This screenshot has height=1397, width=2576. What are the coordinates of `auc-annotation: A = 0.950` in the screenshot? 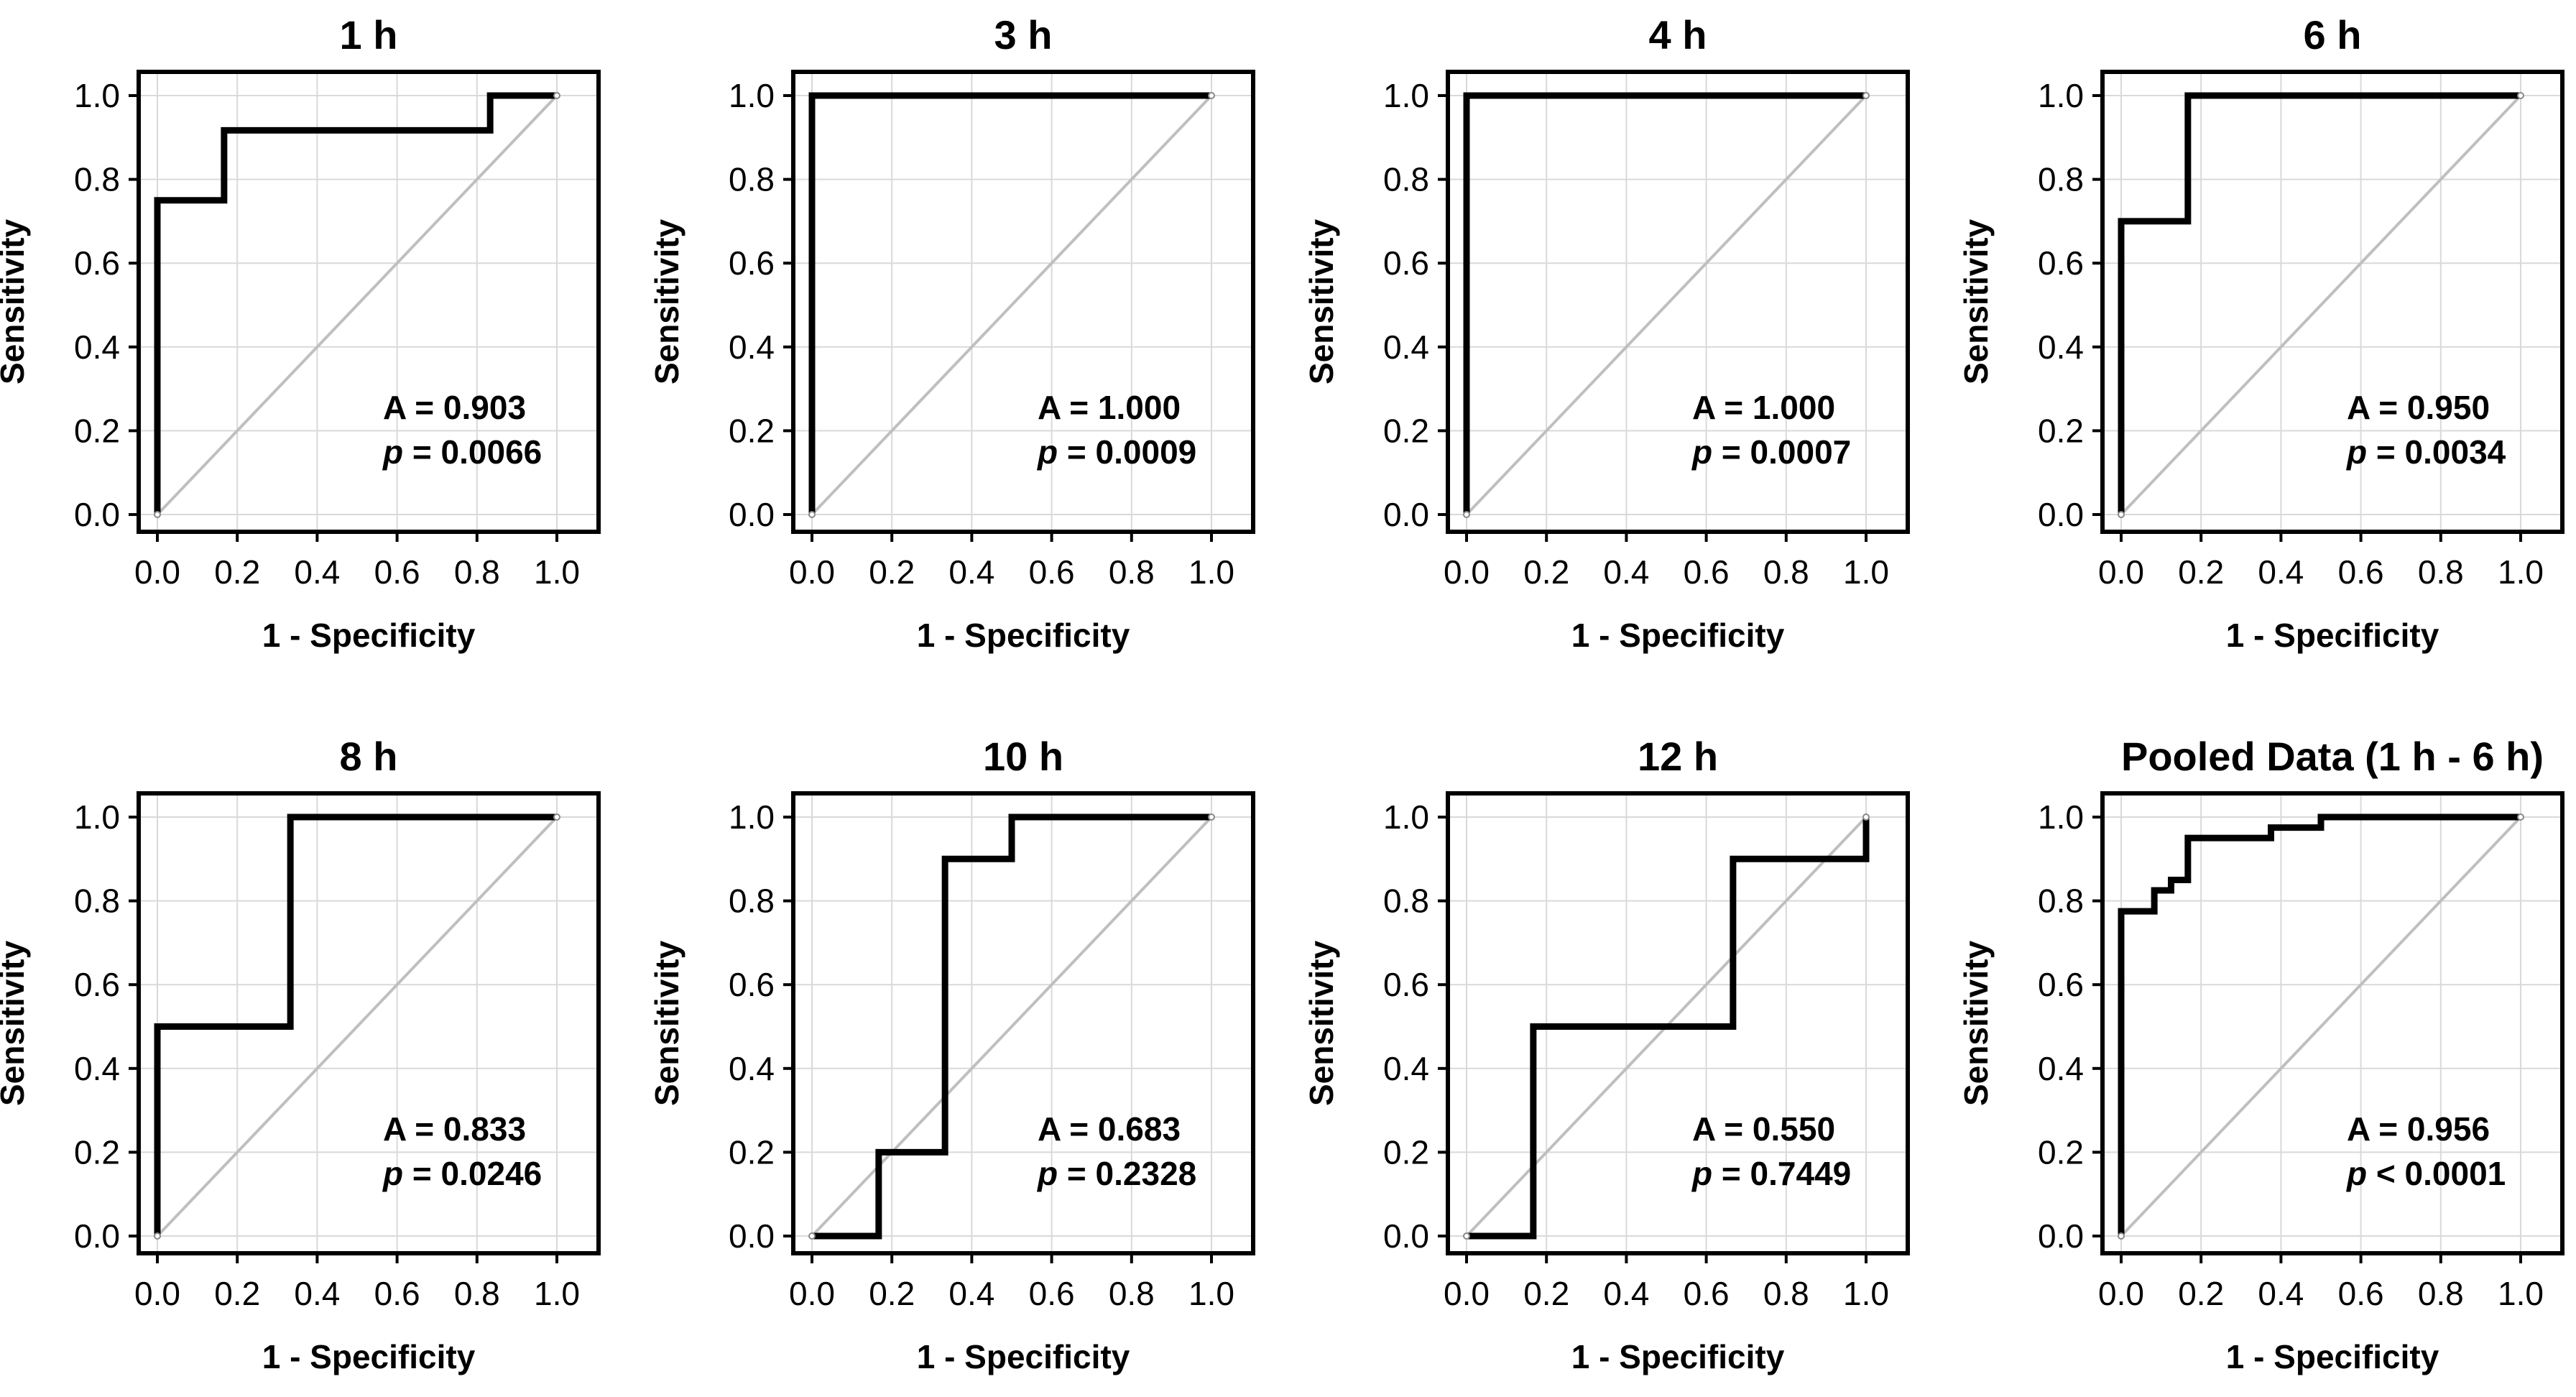 It's located at (2418, 407).